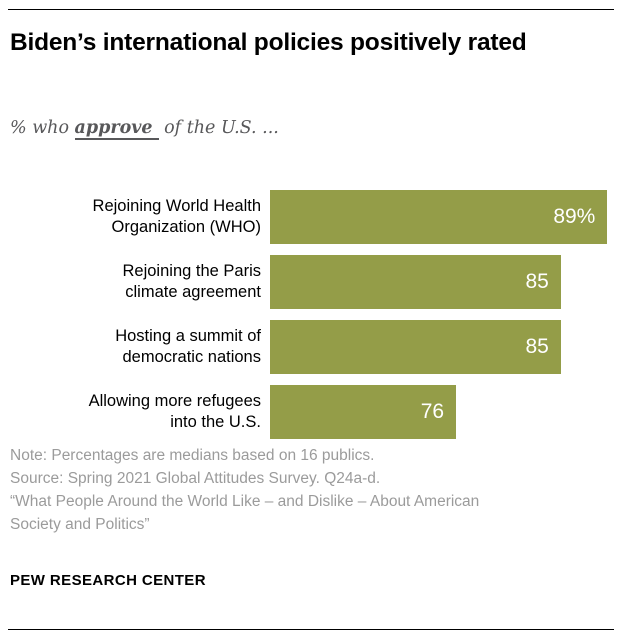 The height and width of the screenshot is (638, 620). What do you see at coordinates (574, 216) in the screenshot?
I see `value-label: 89%` at bounding box center [574, 216].